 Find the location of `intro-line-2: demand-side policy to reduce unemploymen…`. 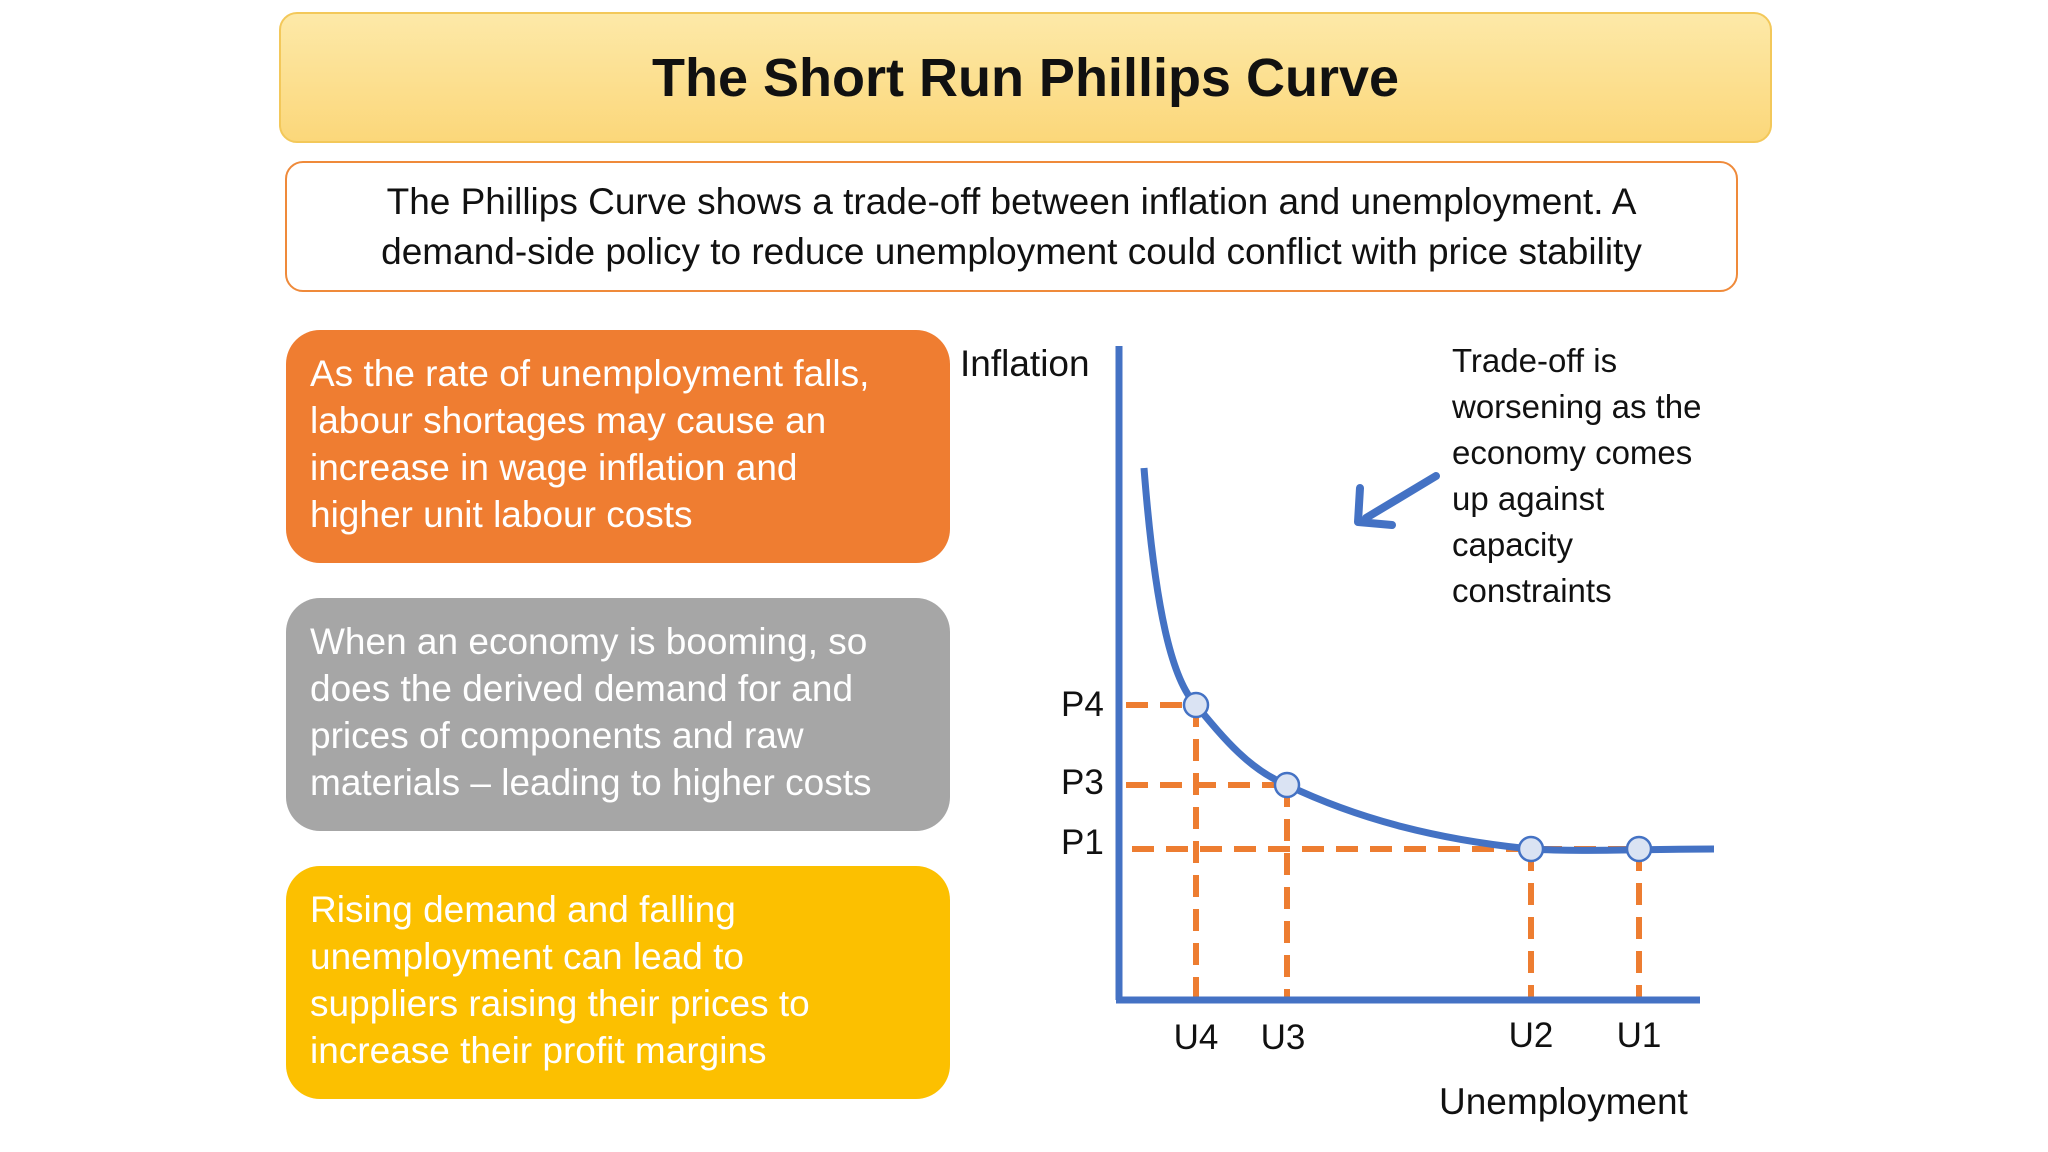

intro-line-2: demand-side policy to reduce unemploymen… is located at coordinates (1011, 251).